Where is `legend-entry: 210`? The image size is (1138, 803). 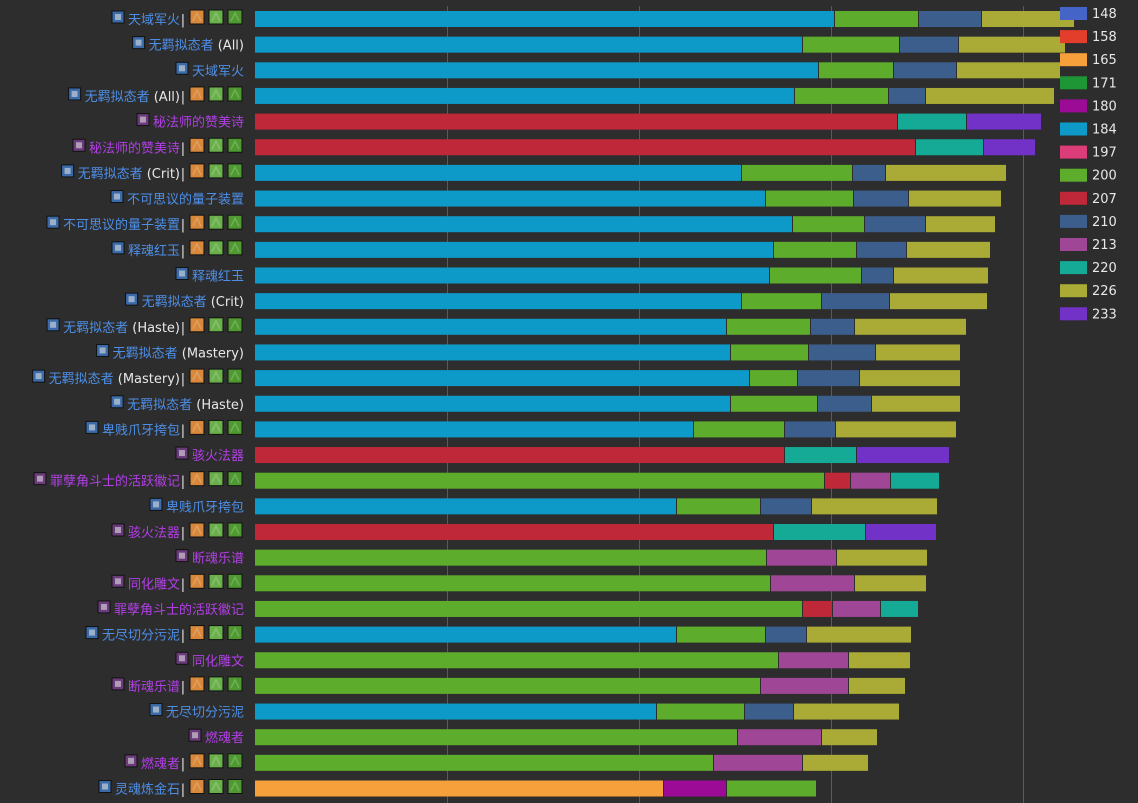 legend-entry: 210 is located at coordinates (1088, 222).